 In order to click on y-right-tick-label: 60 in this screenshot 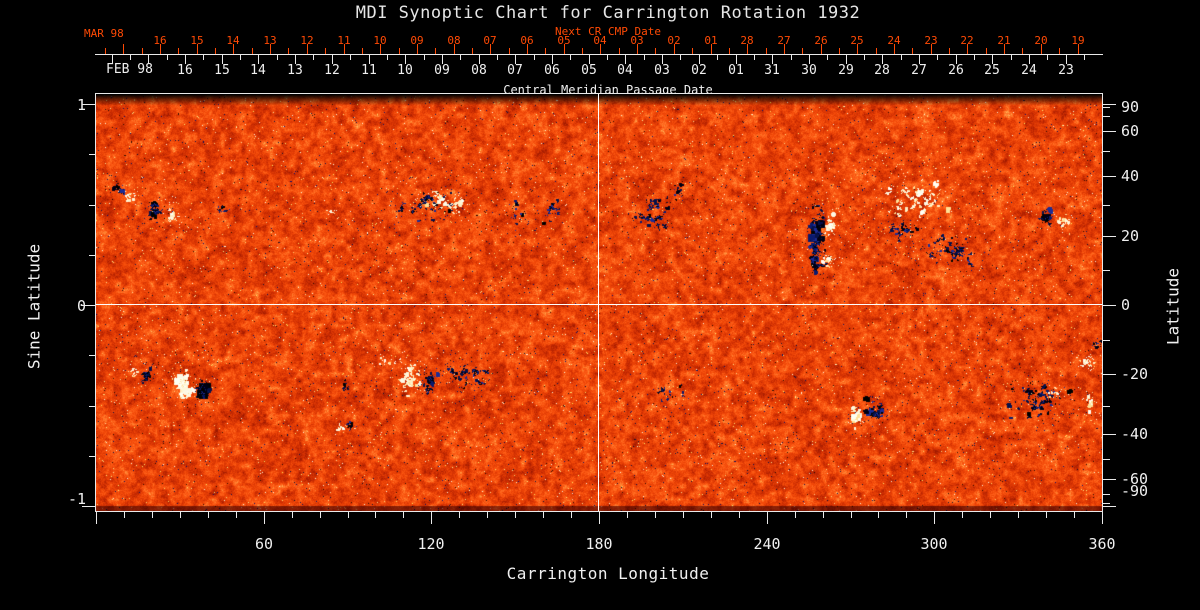, I will do `click(1130, 131)`.